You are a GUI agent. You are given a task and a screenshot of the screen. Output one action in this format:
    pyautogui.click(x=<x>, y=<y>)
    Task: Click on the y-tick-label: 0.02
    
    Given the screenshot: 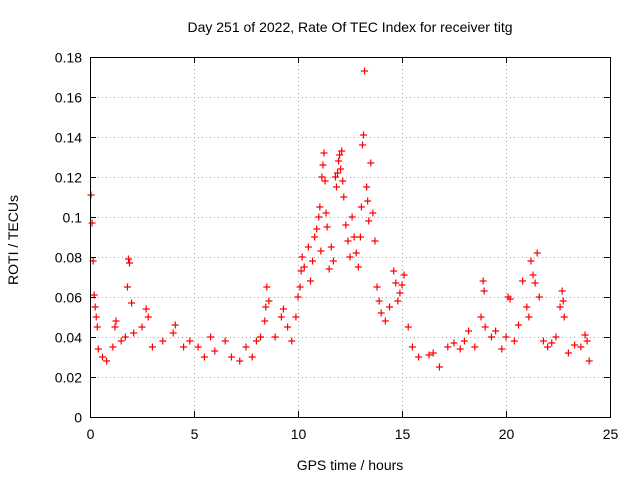 What is the action you would take?
    pyautogui.click(x=68, y=378)
    